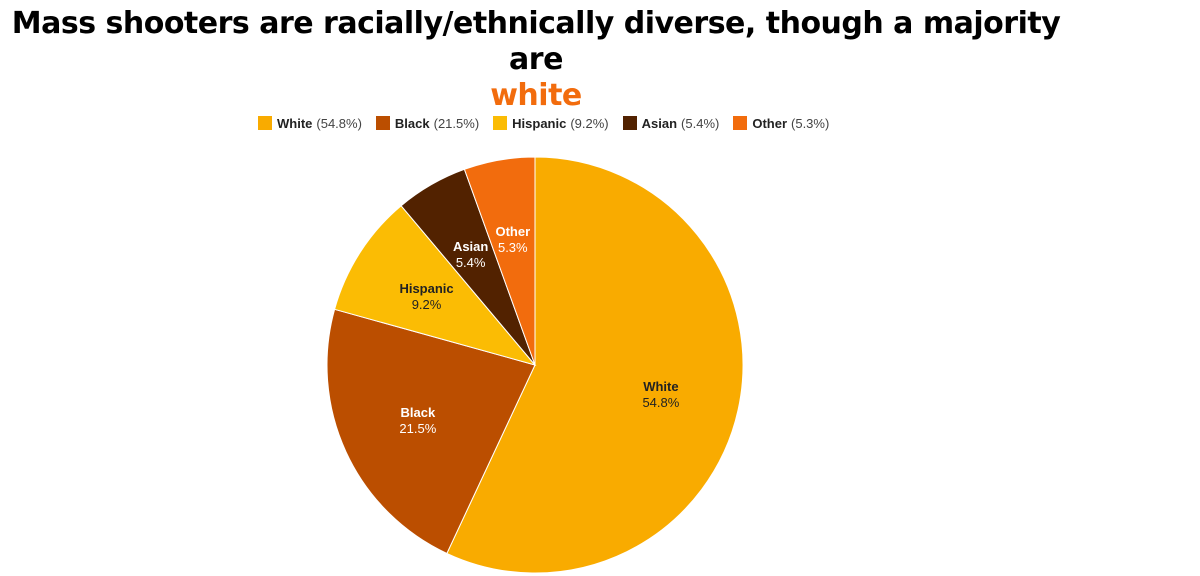  What do you see at coordinates (471, 262) in the screenshot?
I see `slice-value-asian: 5.4%` at bounding box center [471, 262].